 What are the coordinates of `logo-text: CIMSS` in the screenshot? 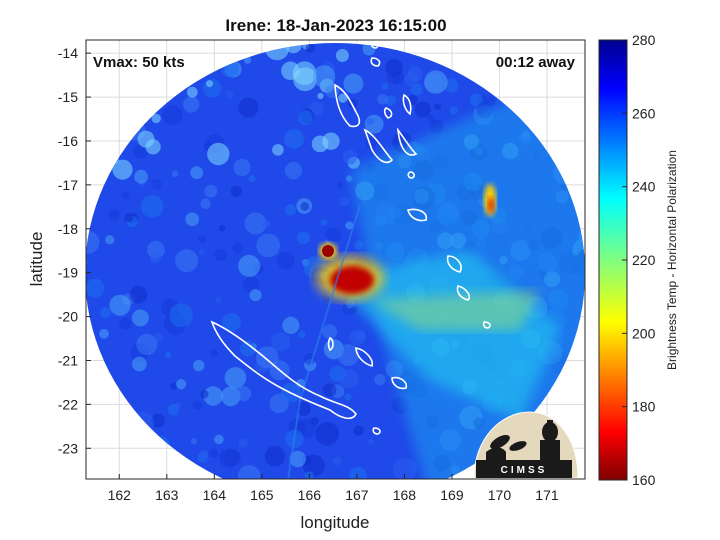 It's located at (524, 470).